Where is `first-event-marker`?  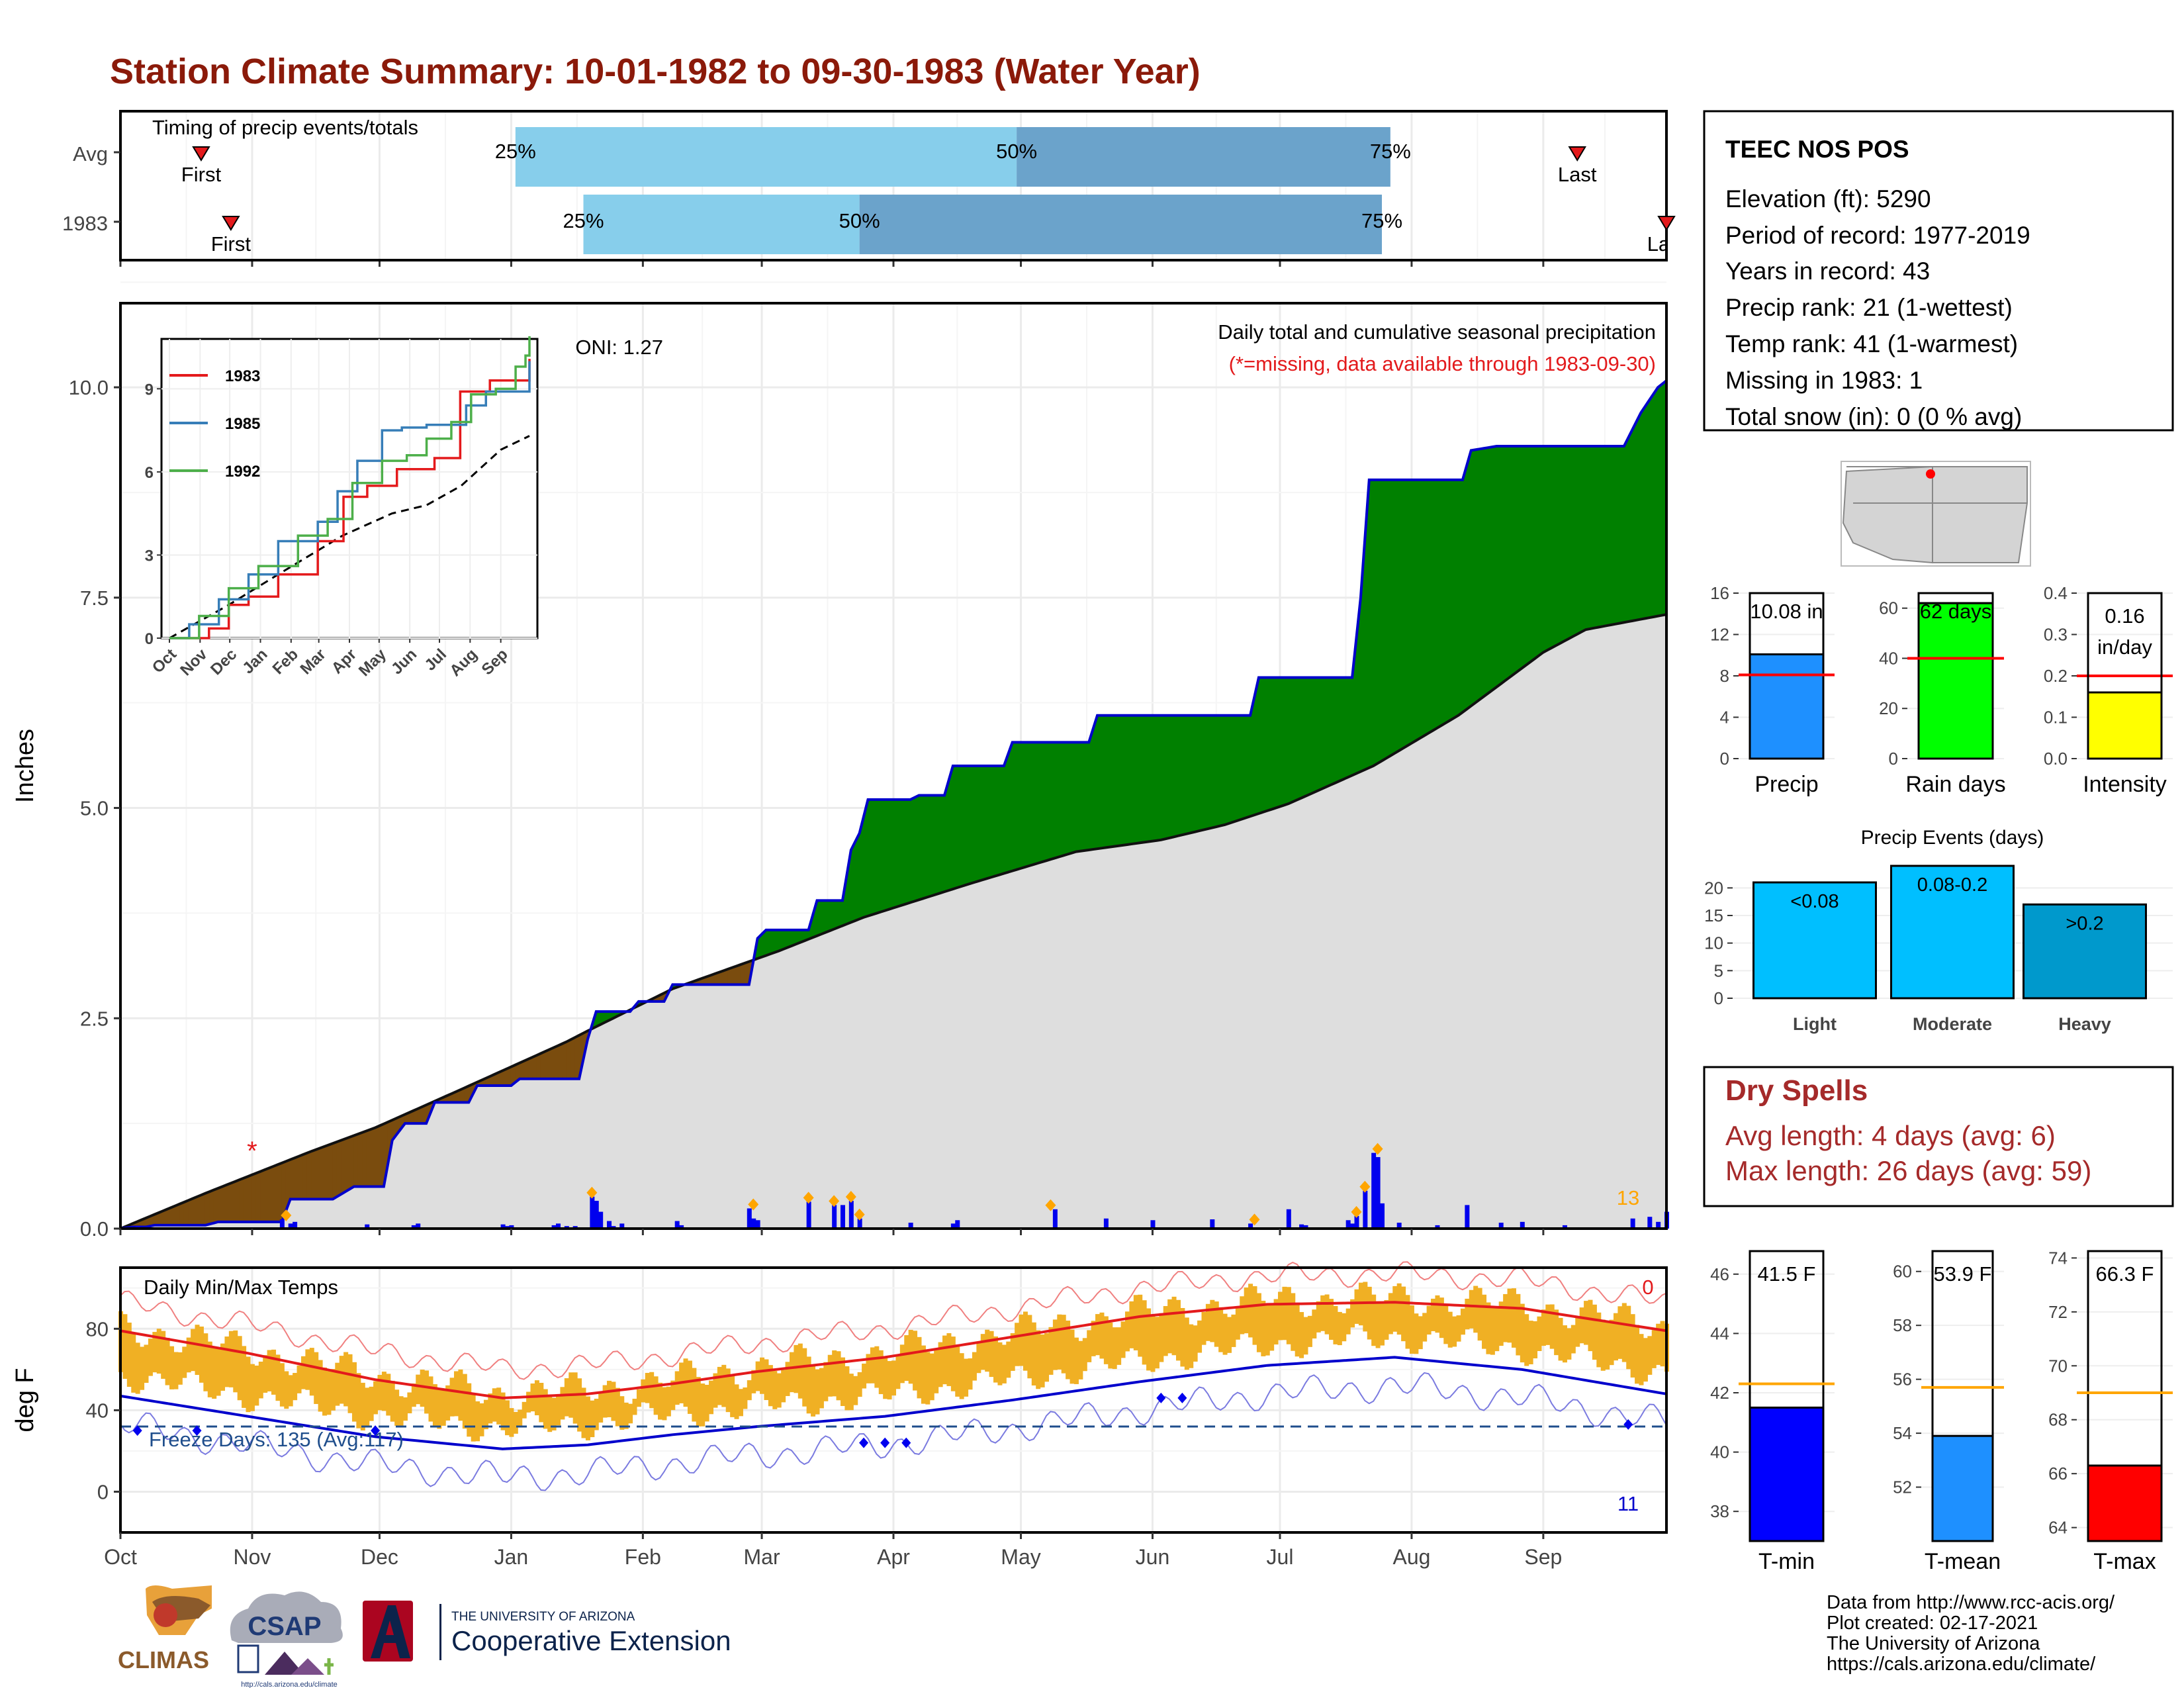
first-event-marker is located at coordinates (231, 223).